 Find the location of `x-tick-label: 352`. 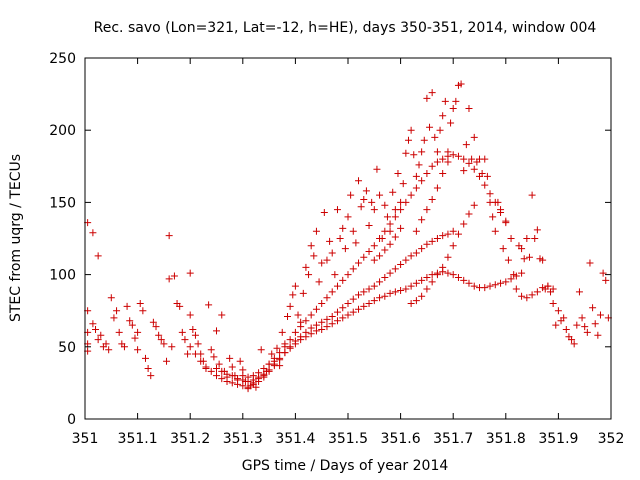

x-tick-label: 352 is located at coordinates (611, 439).